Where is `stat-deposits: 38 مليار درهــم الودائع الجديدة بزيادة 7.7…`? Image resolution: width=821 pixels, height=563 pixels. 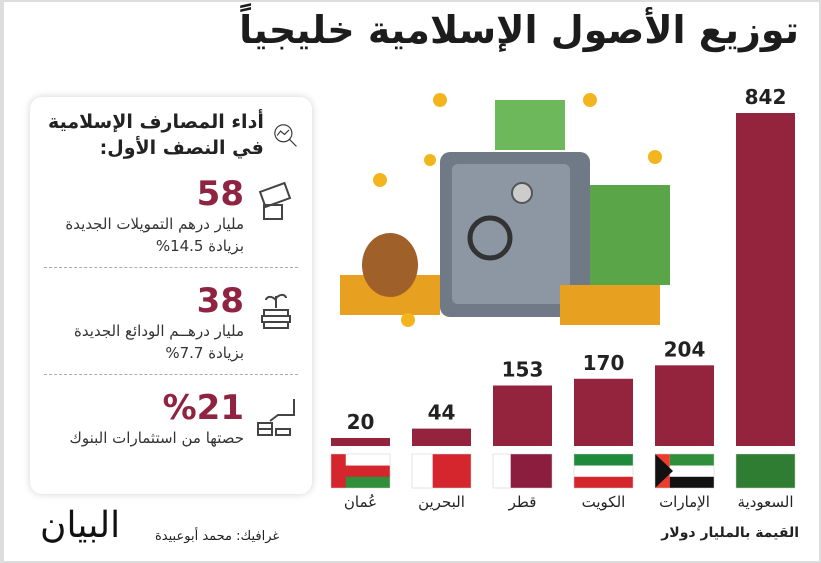
stat-deposits: 38 مليار درهــم الودائع الجديدة بزيادة 7.7… is located at coordinates (171, 323).